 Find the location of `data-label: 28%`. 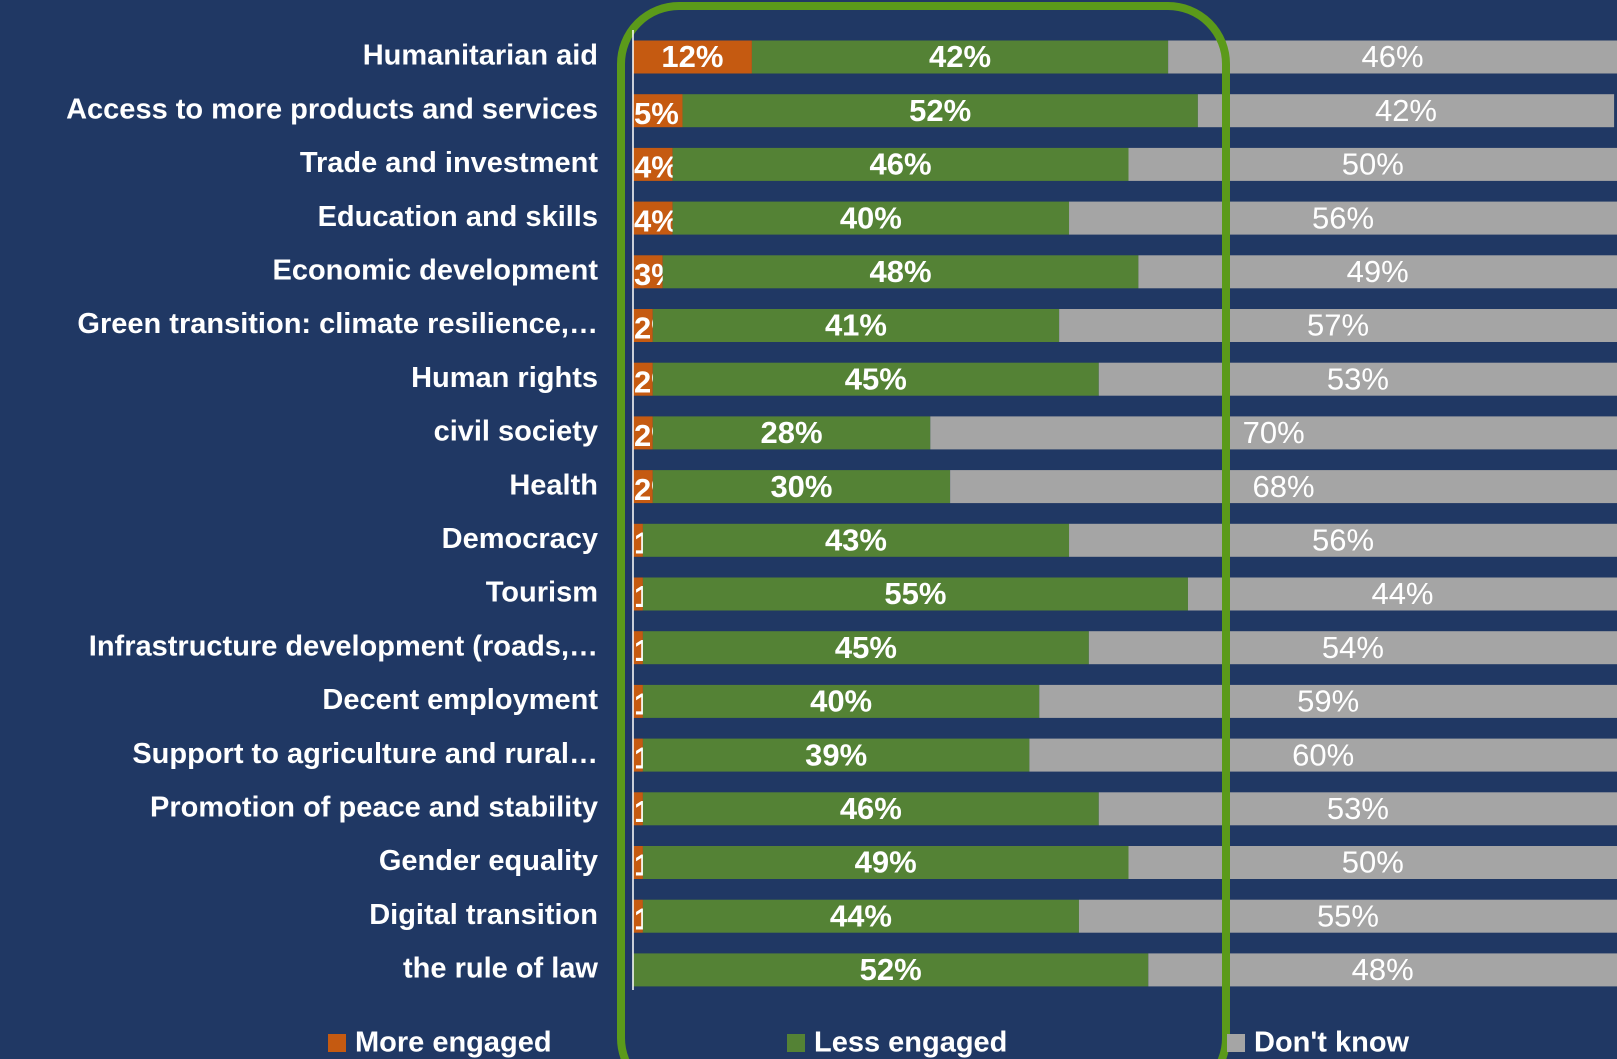

data-label: 28% is located at coordinates (792, 432).